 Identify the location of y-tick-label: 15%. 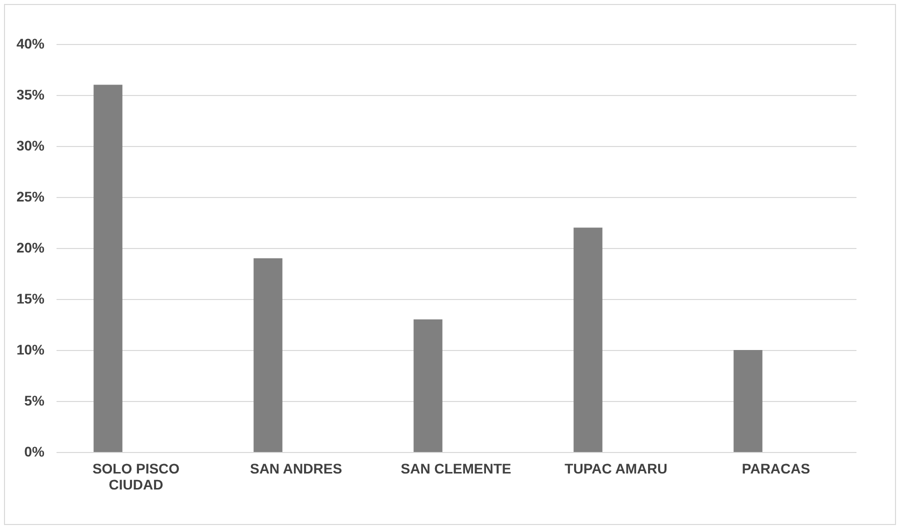
(31, 298).